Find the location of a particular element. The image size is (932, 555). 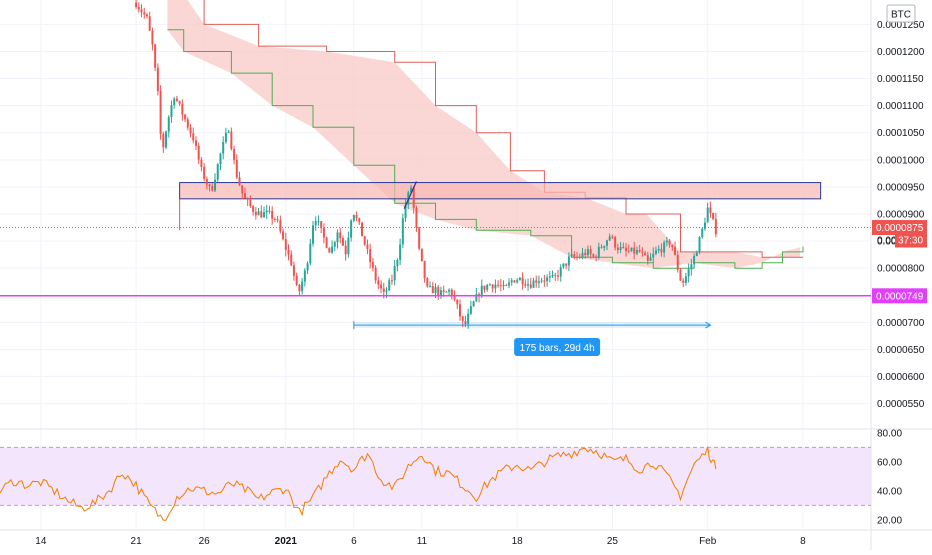

rsi-line is located at coordinates (358, 483).